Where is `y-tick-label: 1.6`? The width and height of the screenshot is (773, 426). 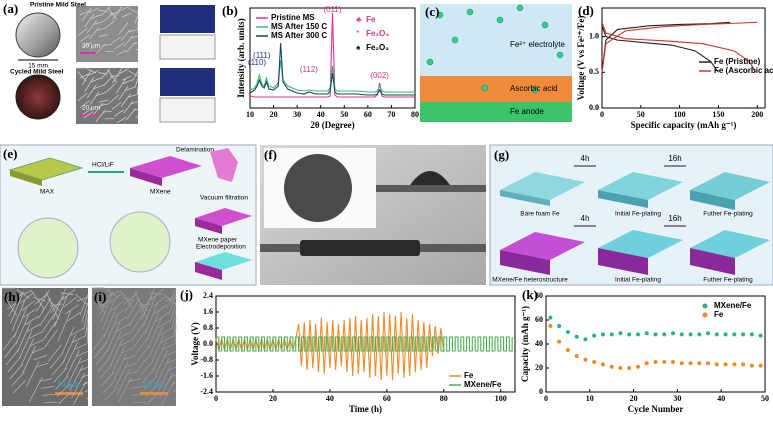 y-tick-label: 1.6 is located at coordinates (208, 311).